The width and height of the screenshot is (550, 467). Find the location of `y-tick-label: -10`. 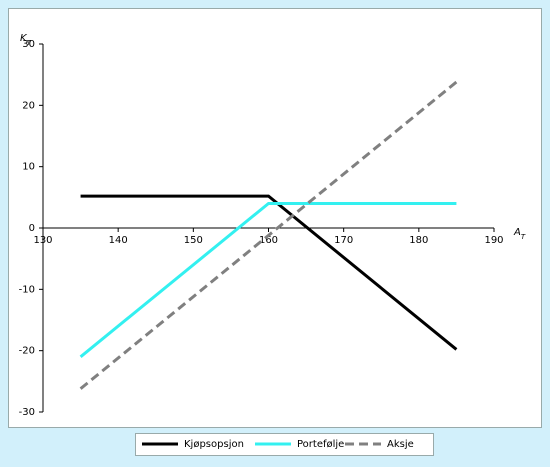

y-tick-label: -10 is located at coordinates (27, 289).